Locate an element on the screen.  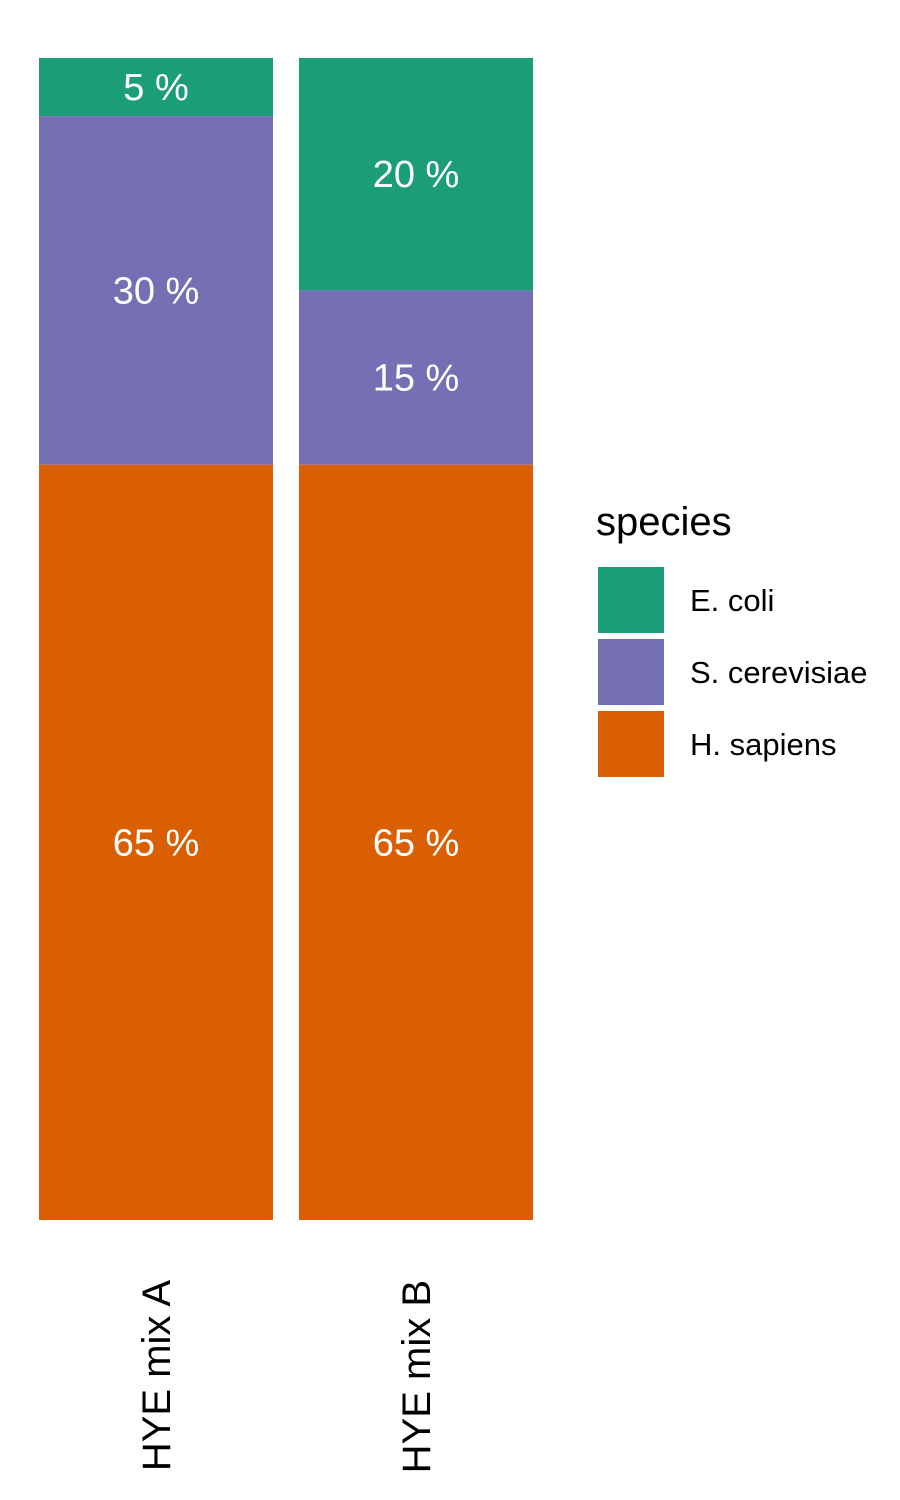
x-axis: HYE mix A HYE mix B is located at coordinates (287, 1377).